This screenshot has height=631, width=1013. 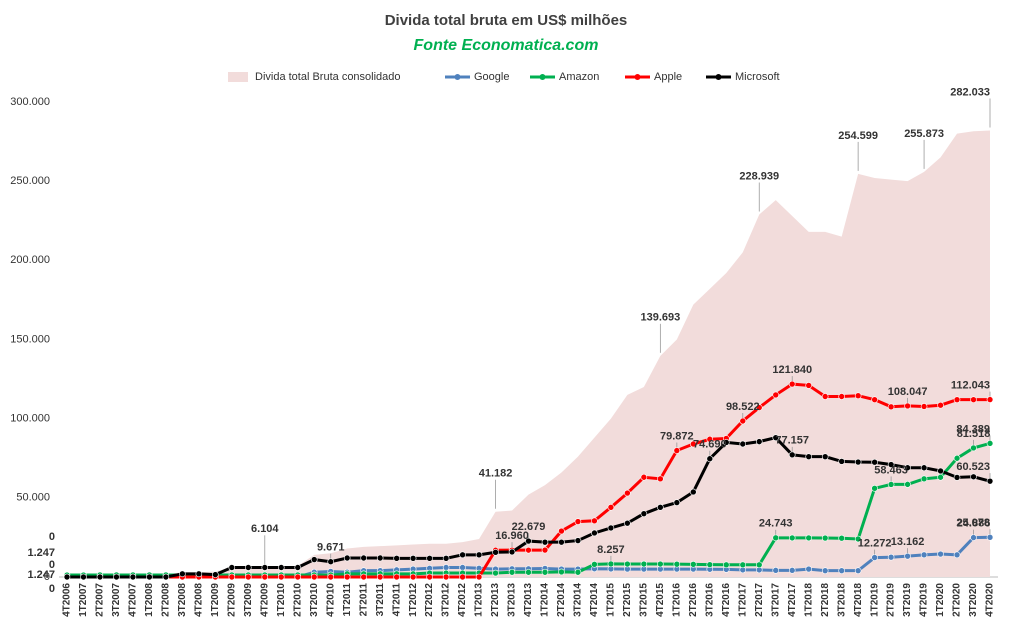 What do you see at coordinates (709, 600) in the screenshot?
I see `x-tick-label: 3T2016` at bounding box center [709, 600].